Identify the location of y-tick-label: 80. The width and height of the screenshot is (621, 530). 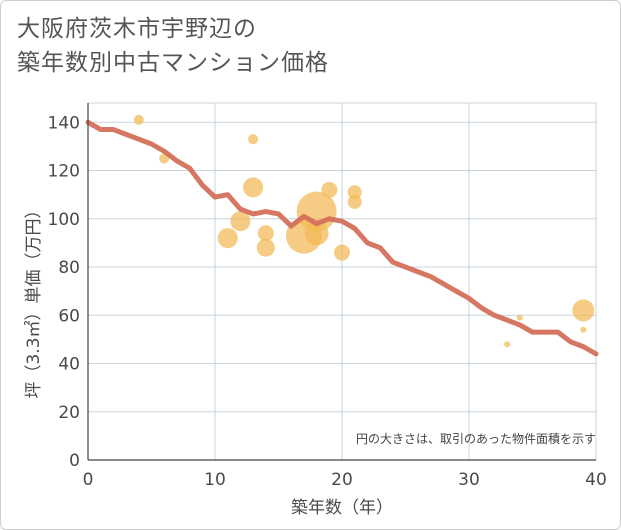
(69, 268).